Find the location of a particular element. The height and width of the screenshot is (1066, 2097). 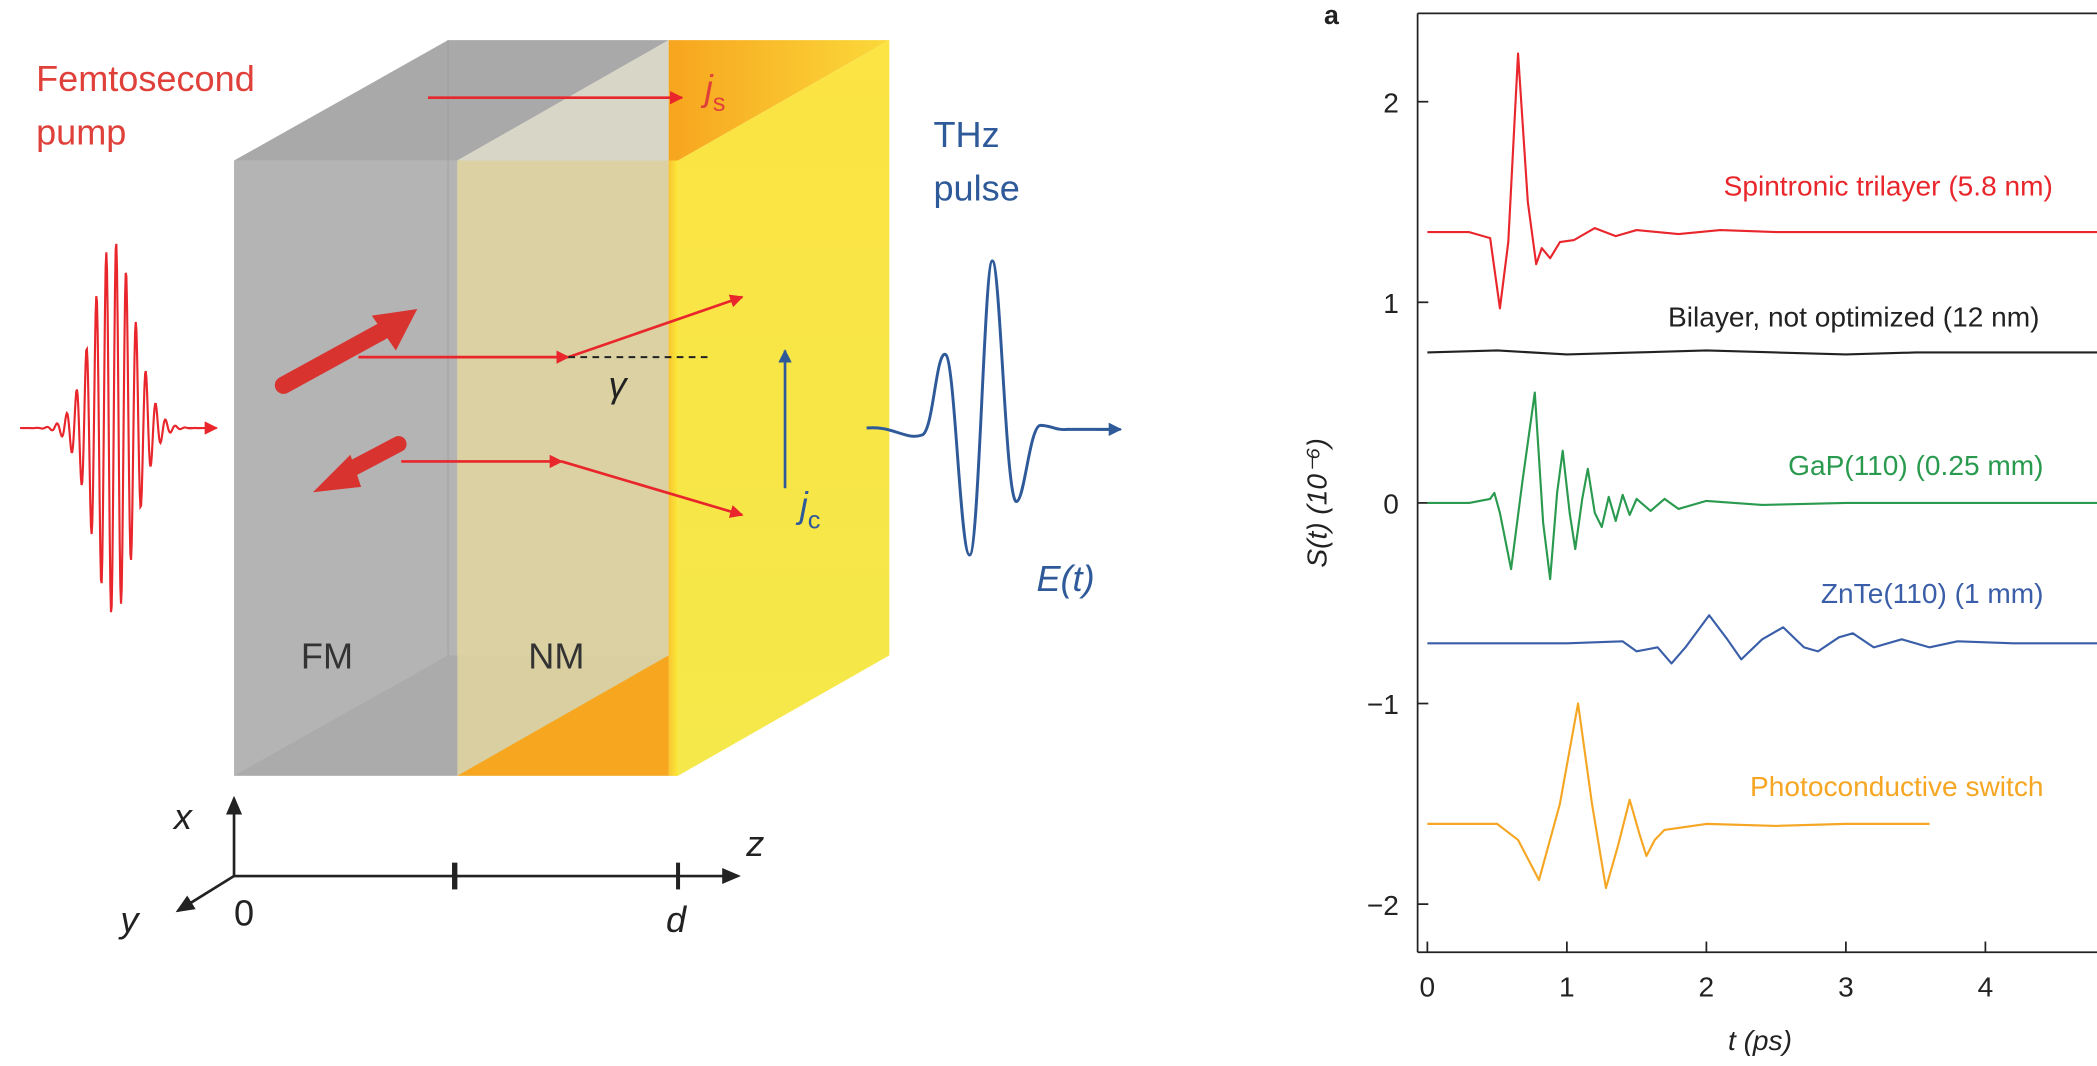

angle-label: γ is located at coordinates (619, 384).